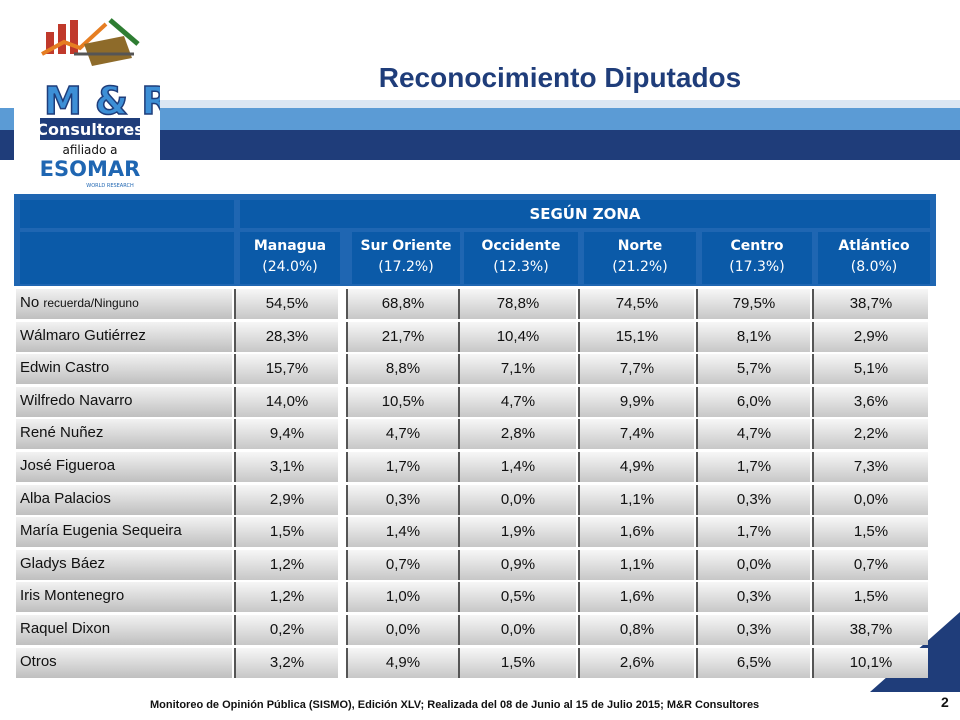 This screenshot has width=960, height=720. What do you see at coordinates (89, 150) in the screenshot?
I see `logo-affiliation: afiliado a` at bounding box center [89, 150].